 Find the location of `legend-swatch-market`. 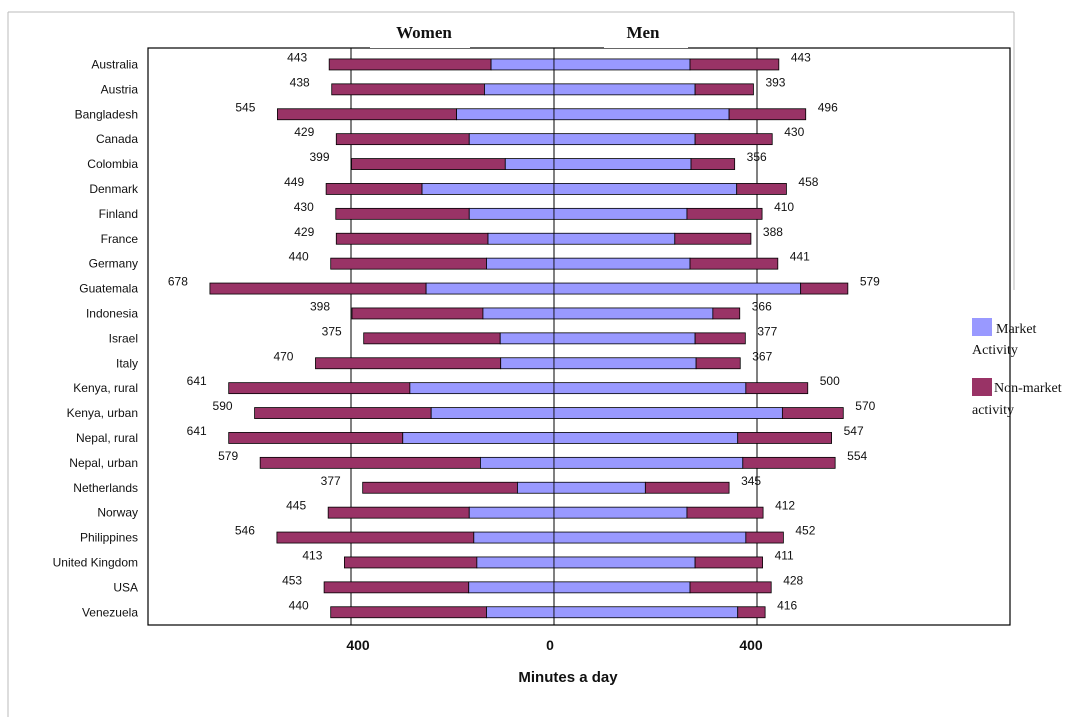

legend-swatch-market is located at coordinates (982, 327).